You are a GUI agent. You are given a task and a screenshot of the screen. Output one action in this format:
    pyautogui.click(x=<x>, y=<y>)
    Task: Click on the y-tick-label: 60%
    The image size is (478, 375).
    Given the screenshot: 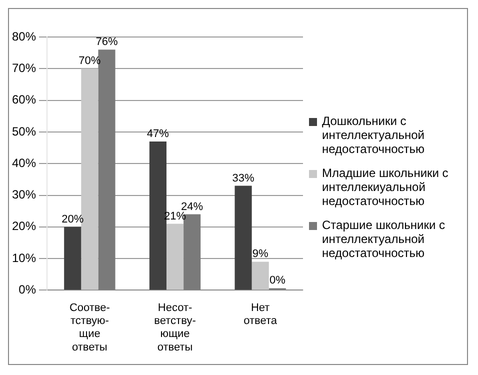 What is the action you would take?
    pyautogui.click(x=24, y=99)
    